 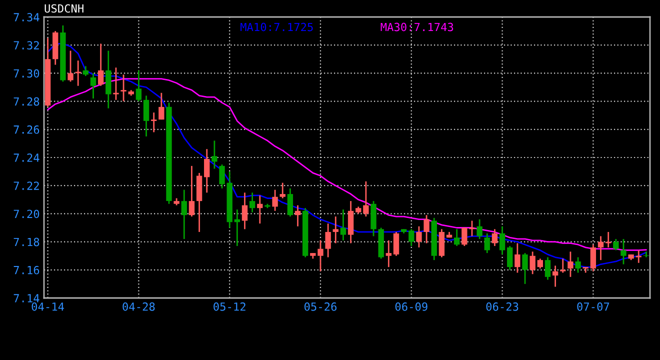 I want to click on x-tick-label: 07-07, so click(x=593, y=306).